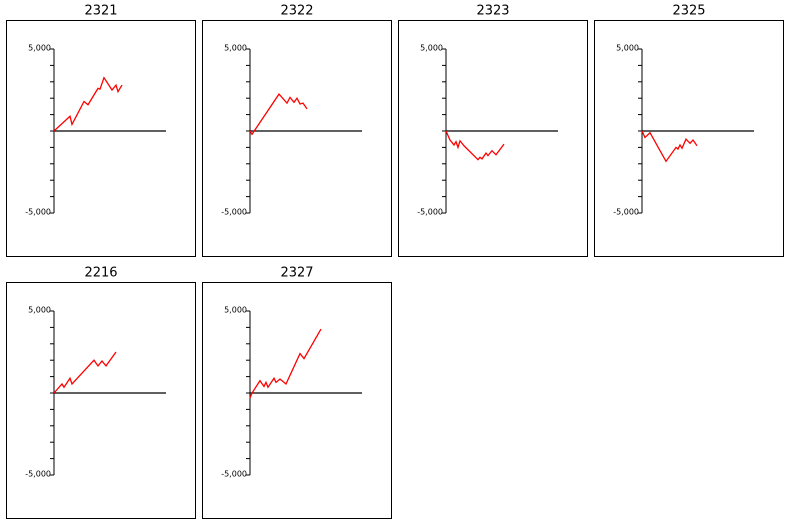  Describe the element at coordinates (296, 11) in the screenshot. I see `panel-title: 2322` at that location.